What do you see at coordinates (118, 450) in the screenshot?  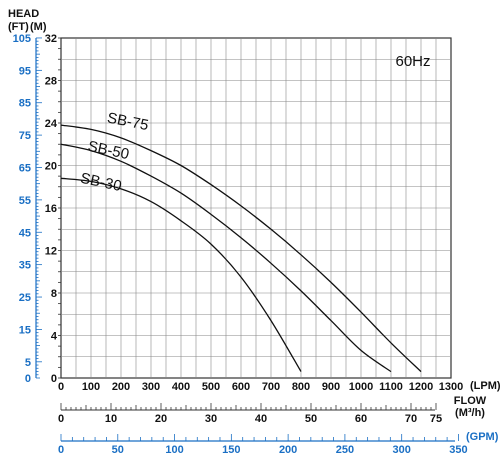 I see `x-gpm-tick-label: 50` at bounding box center [118, 450].